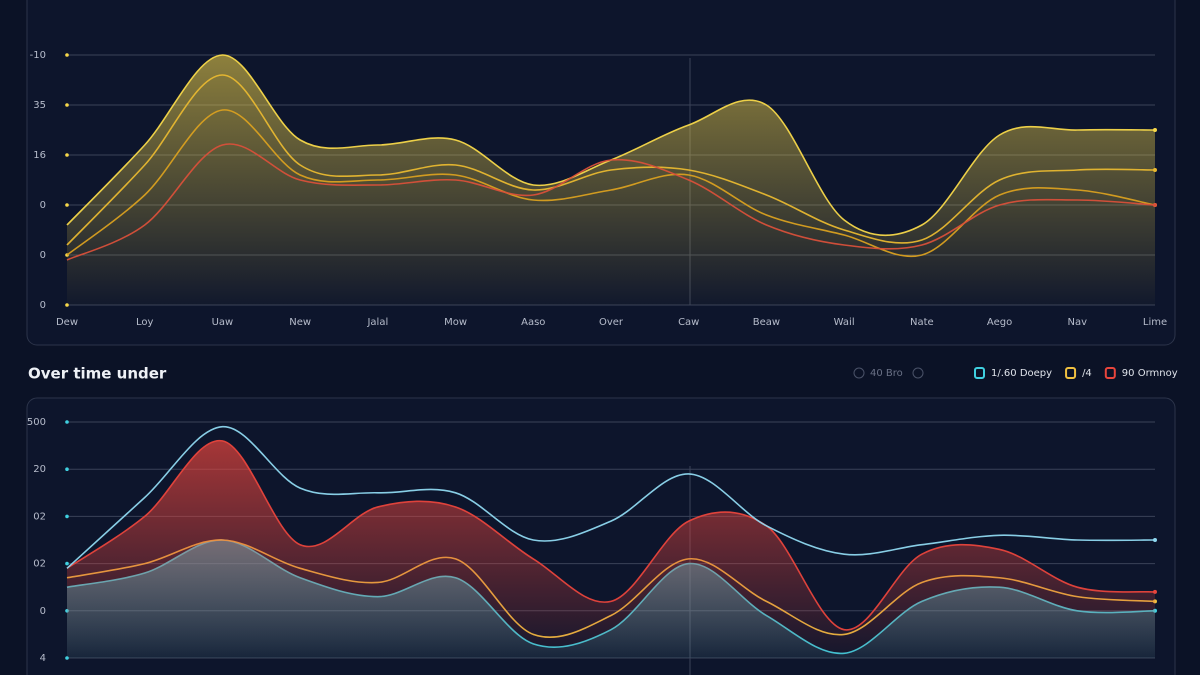  What do you see at coordinates (377, 322) in the screenshot?
I see `x-tick-label: Jalal` at bounding box center [377, 322].